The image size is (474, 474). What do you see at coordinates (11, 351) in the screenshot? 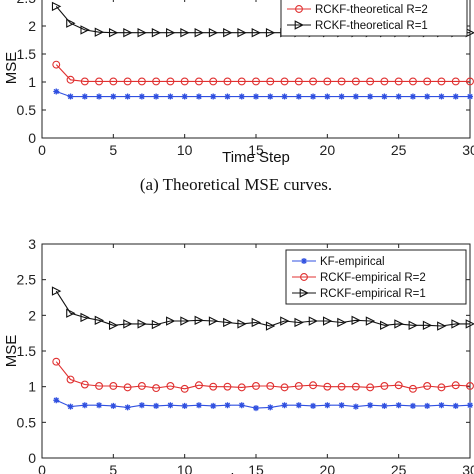
I see `y-axis-label: MSE` at bounding box center [11, 351].